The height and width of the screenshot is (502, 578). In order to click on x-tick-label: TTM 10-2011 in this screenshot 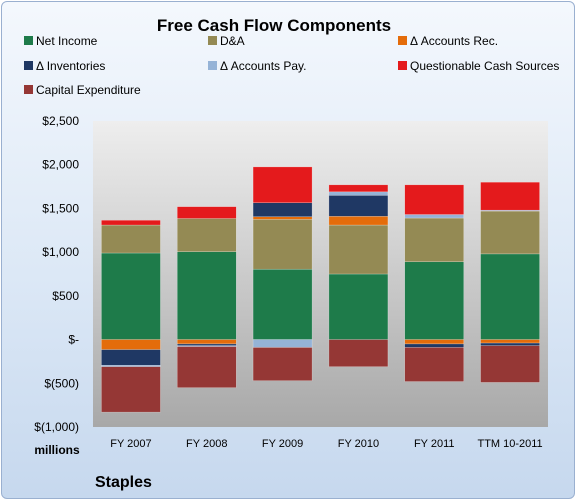, I will do `click(509, 444)`.